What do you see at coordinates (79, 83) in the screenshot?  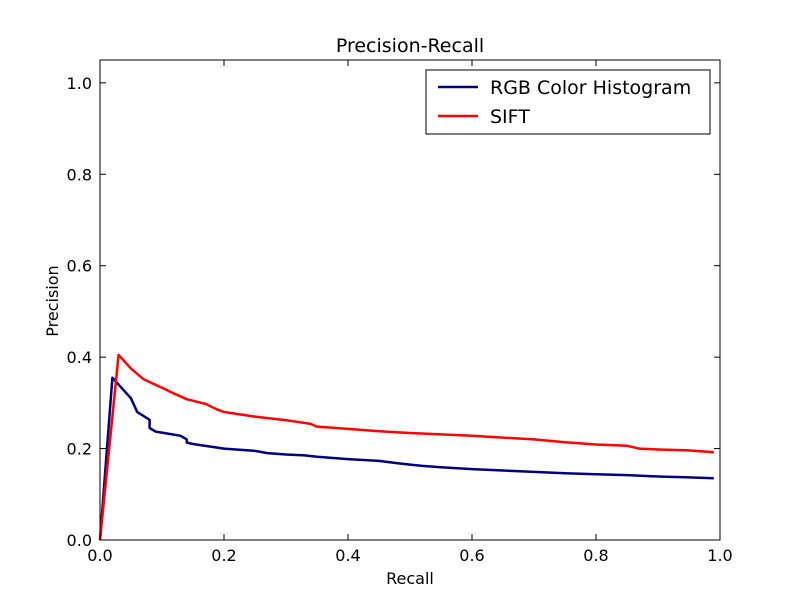 I see `y-tick-label: 1.0` at bounding box center [79, 83].